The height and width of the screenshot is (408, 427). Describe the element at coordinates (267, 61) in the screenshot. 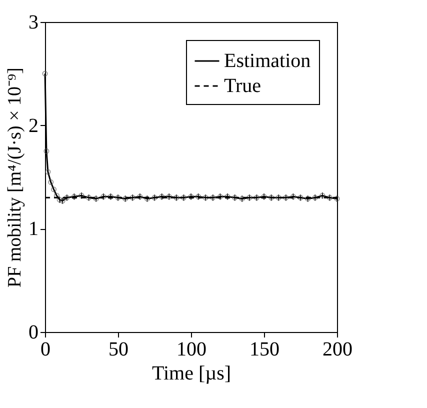

I see `legend-label: Estimation` at that location.